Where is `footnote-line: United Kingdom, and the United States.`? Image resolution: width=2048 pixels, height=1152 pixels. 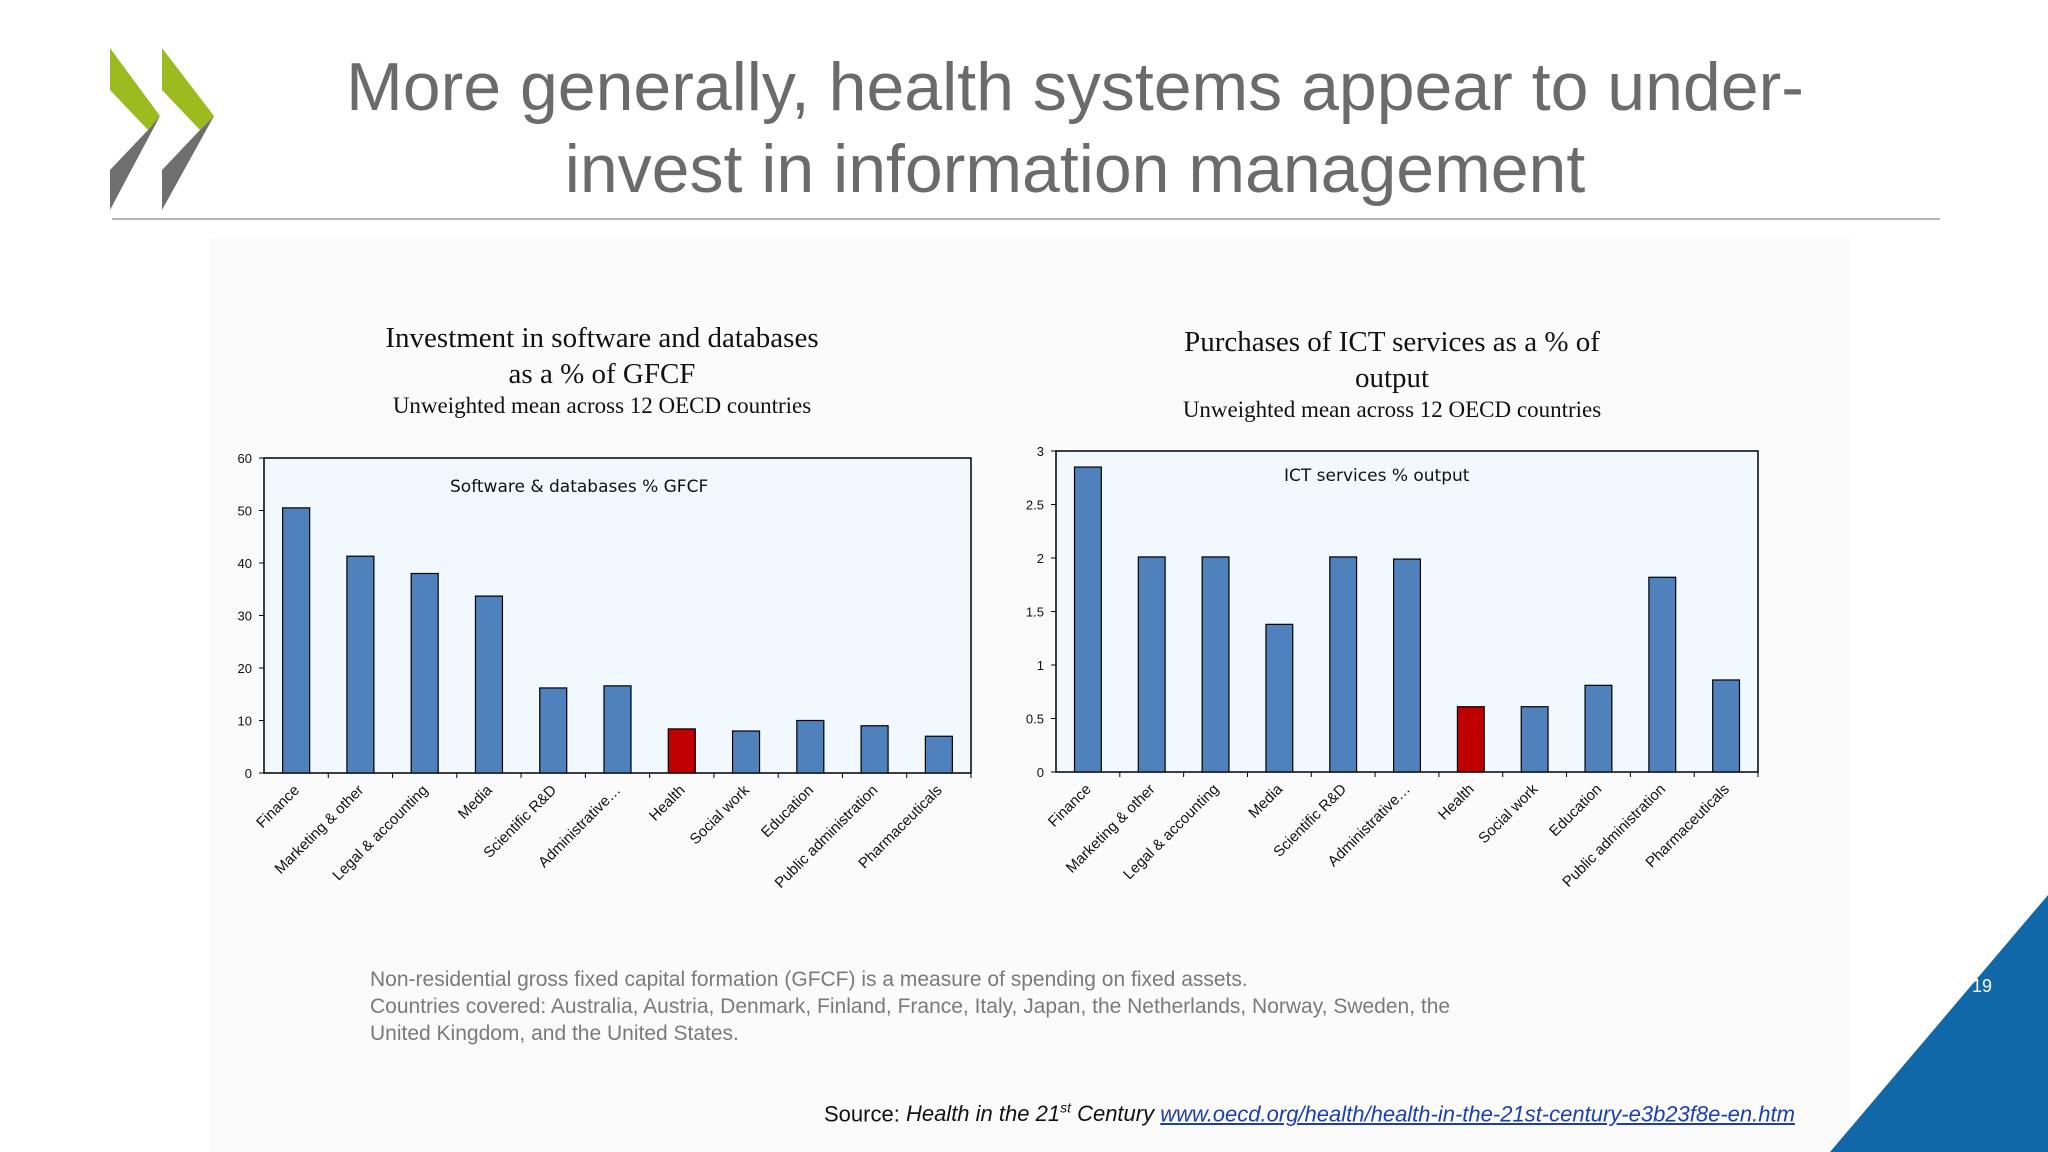
footnote-line: United Kingdom, and the United States. is located at coordinates (554, 1033).